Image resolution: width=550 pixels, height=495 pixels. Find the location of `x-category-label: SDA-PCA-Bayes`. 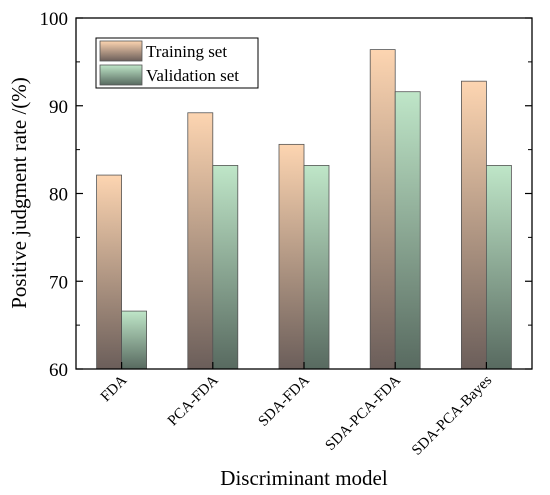

x-category-label: SDA-PCA-Bayes is located at coordinates (452, 415).